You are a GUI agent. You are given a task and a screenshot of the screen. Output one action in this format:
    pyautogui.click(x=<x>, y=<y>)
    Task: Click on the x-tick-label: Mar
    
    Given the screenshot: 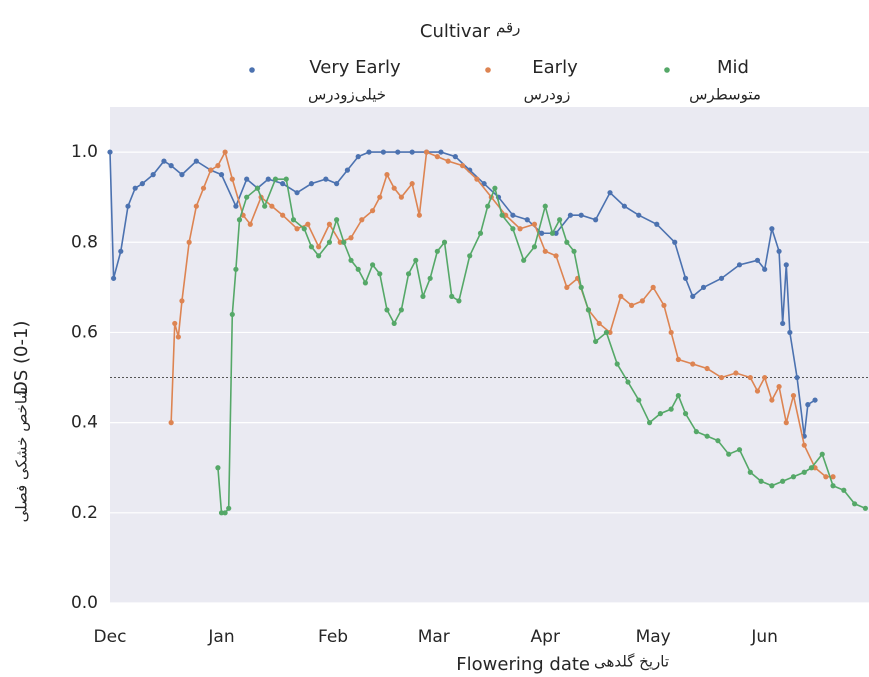 What is the action you would take?
    pyautogui.click(x=434, y=637)
    